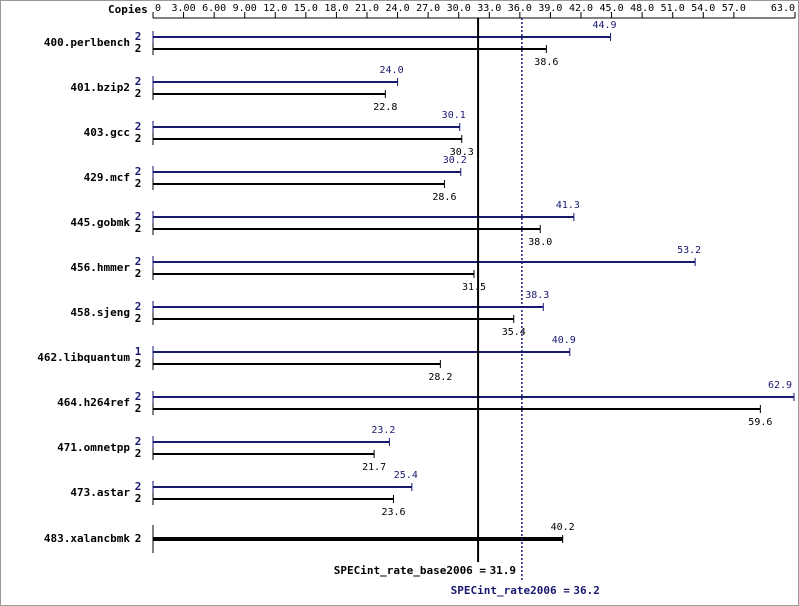 The height and width of the screenshot is (606, 799). What do you see at coordinates (100, 492) in the screenshot?
I see `category-label: 473.astar` at bounding box center [100, 492].